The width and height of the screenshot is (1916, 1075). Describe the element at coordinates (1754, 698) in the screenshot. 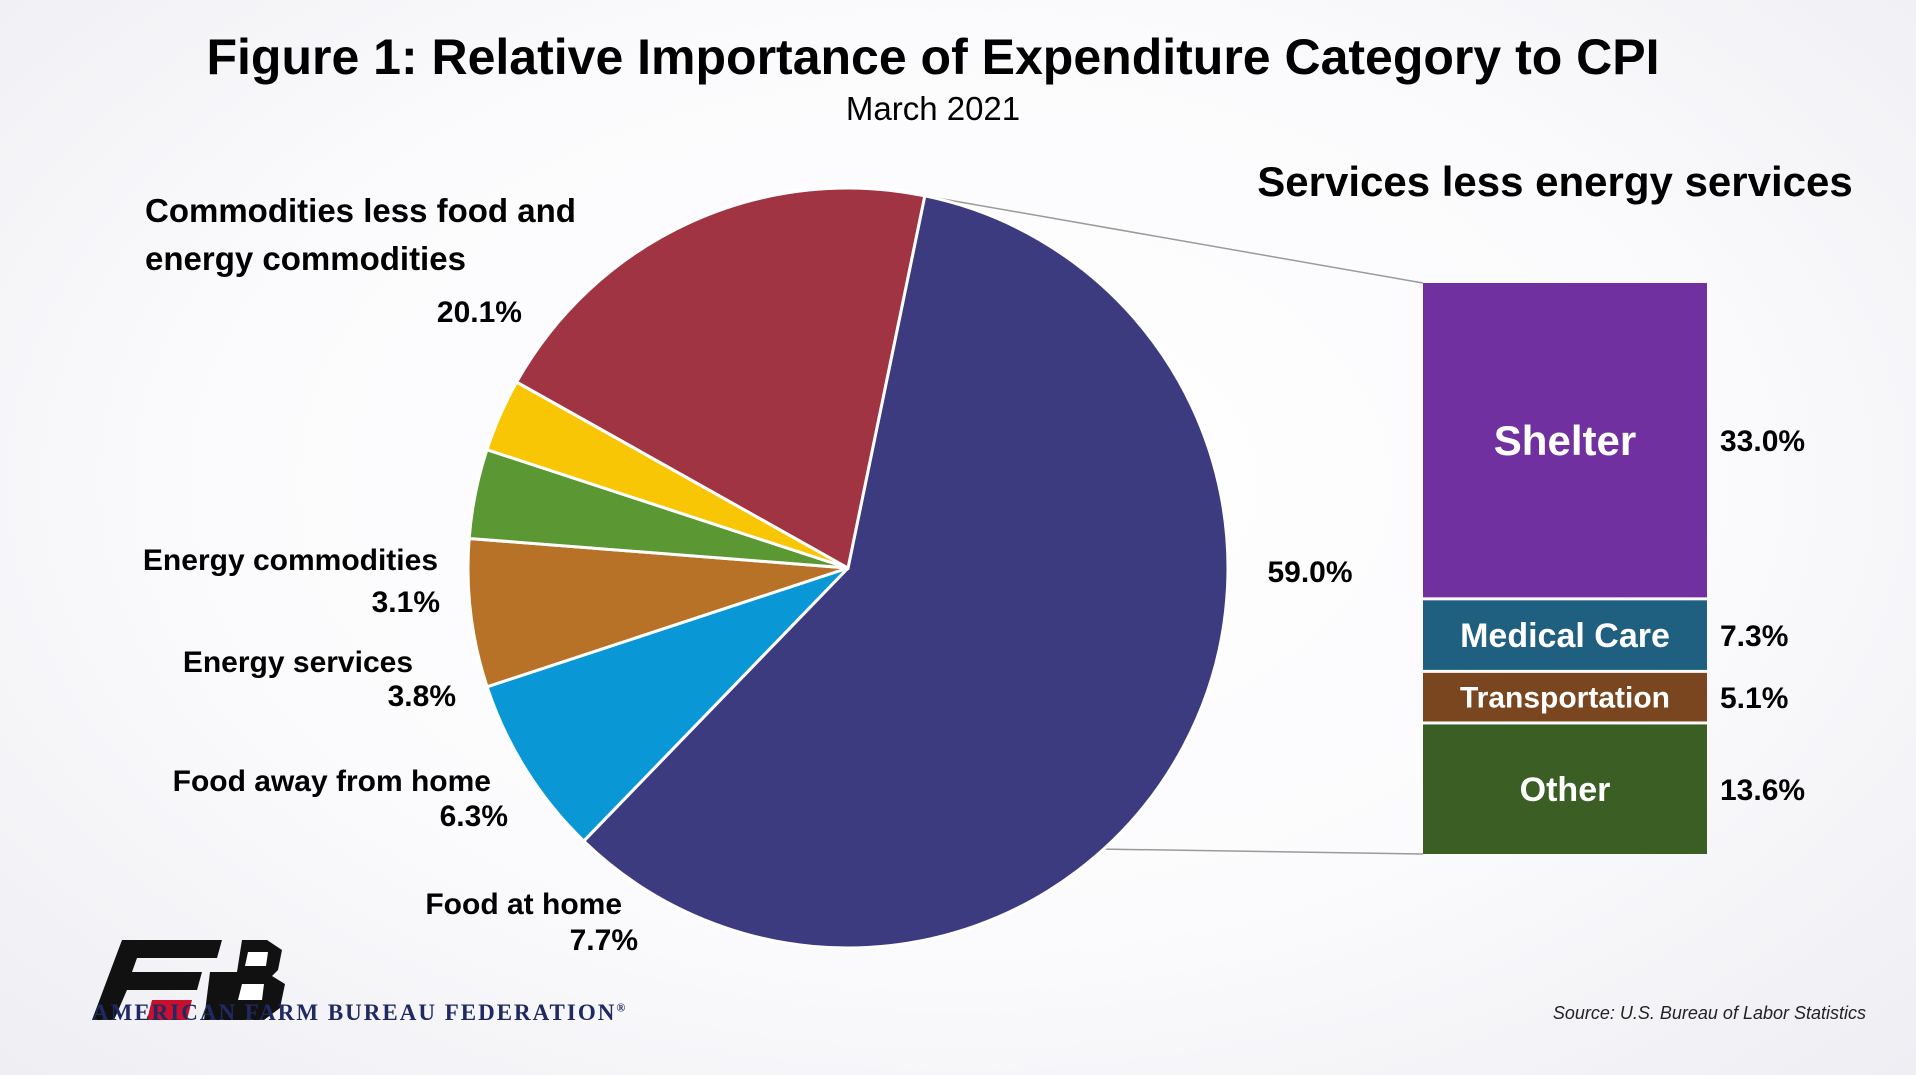

I see `bar-value-2: 5.1%` at that location.